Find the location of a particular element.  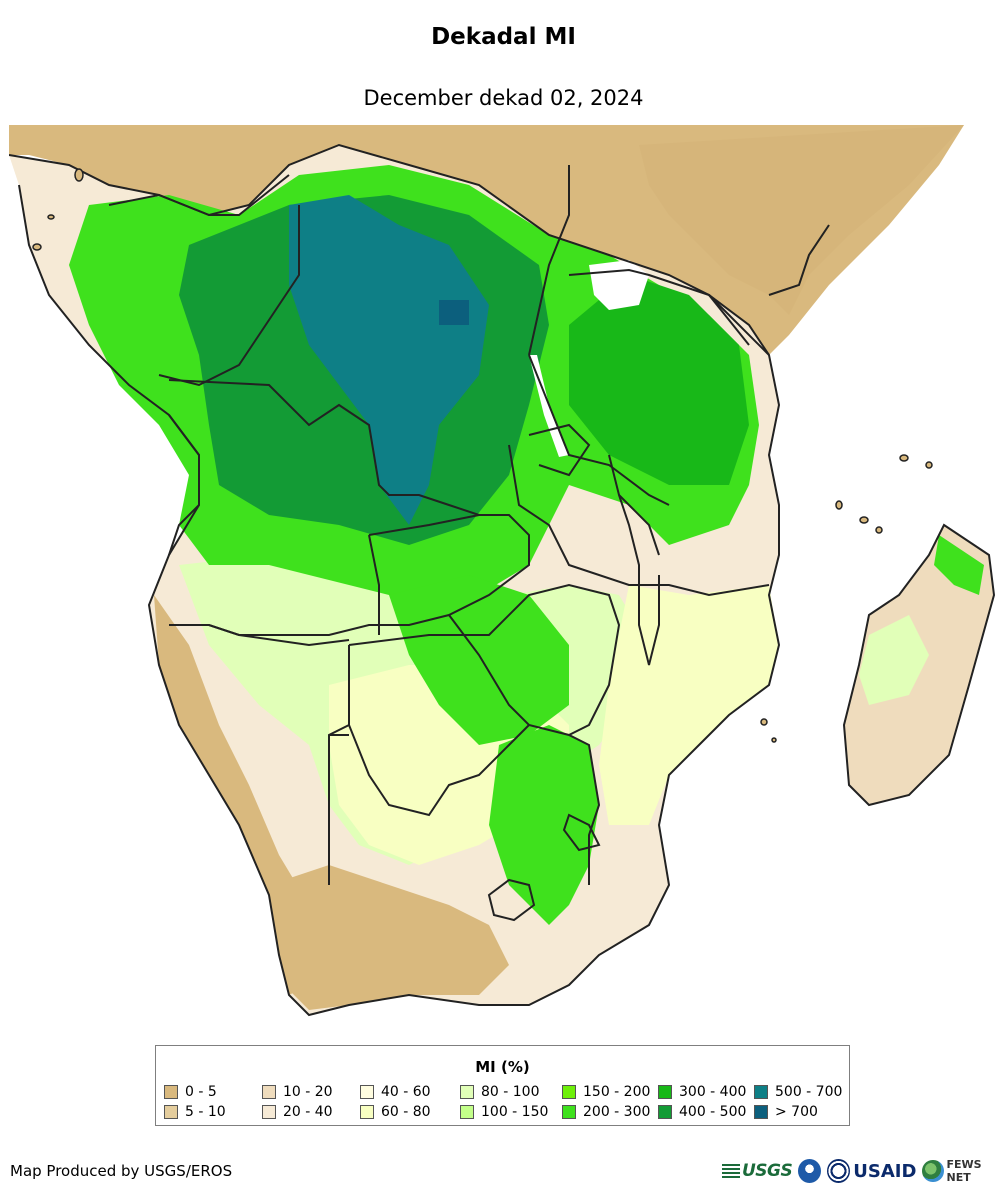

legend-item: 20 - 40 is located at coordinates (297, 1112).